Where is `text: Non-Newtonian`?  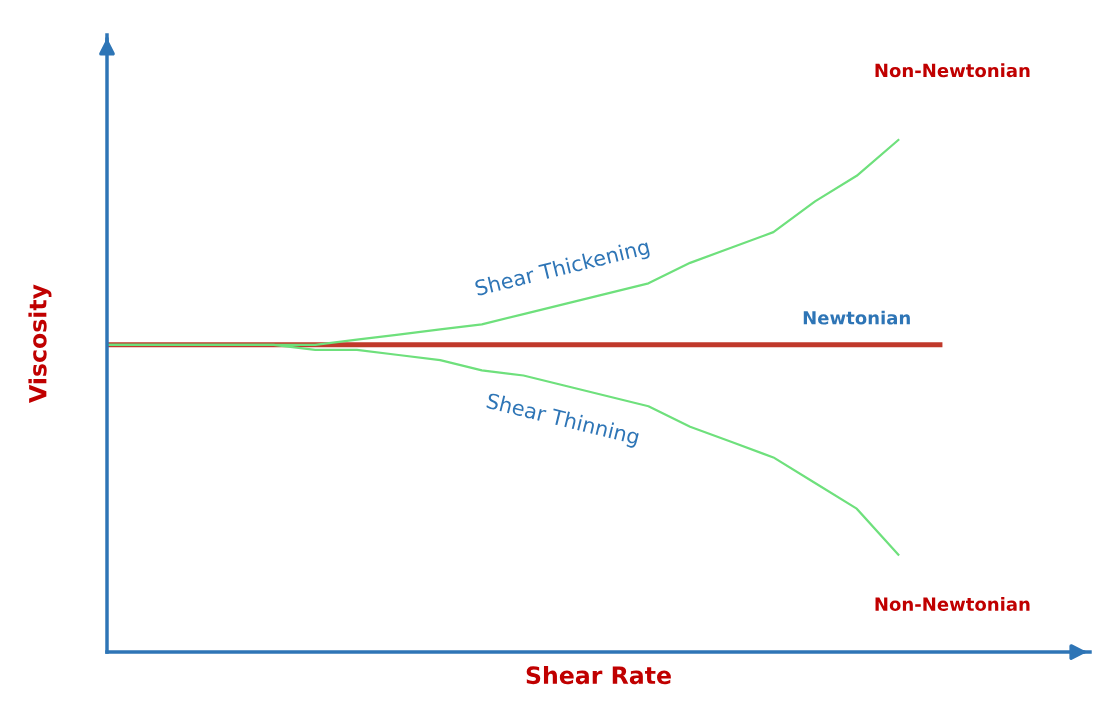
text: Non-Newtonian is located at coordinates (952, 70).